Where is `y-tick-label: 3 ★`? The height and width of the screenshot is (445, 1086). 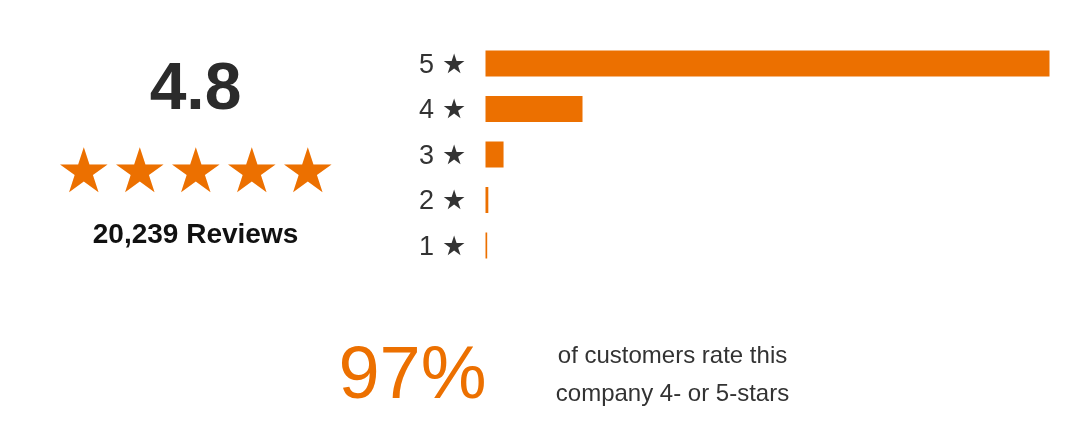 y-tick-label: 3 ★ is located at coordinates (442, 154).